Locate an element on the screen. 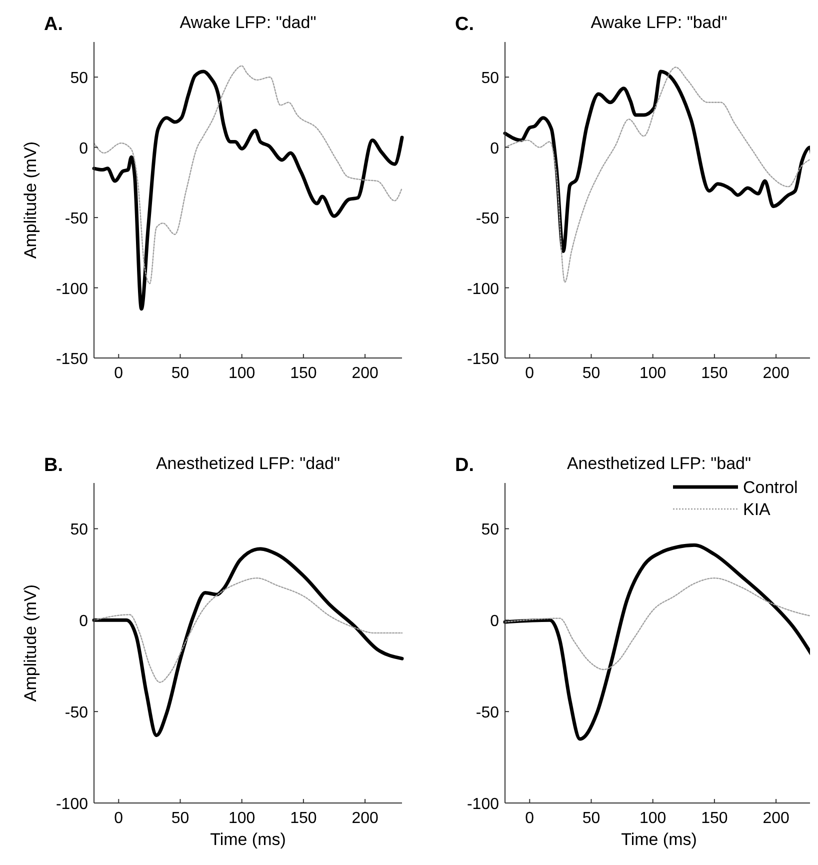 This screenshot has width=818, height=865. chart-title: Awake LFP: "dad" is located at coordinates (248, 22).